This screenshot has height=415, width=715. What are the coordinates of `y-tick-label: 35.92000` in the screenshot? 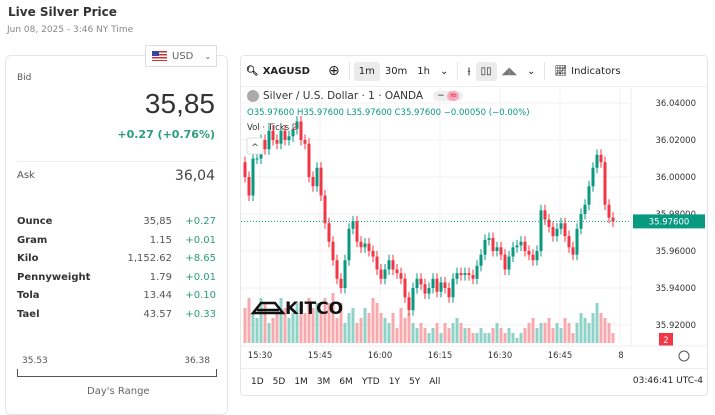 It's located at (675, 326).